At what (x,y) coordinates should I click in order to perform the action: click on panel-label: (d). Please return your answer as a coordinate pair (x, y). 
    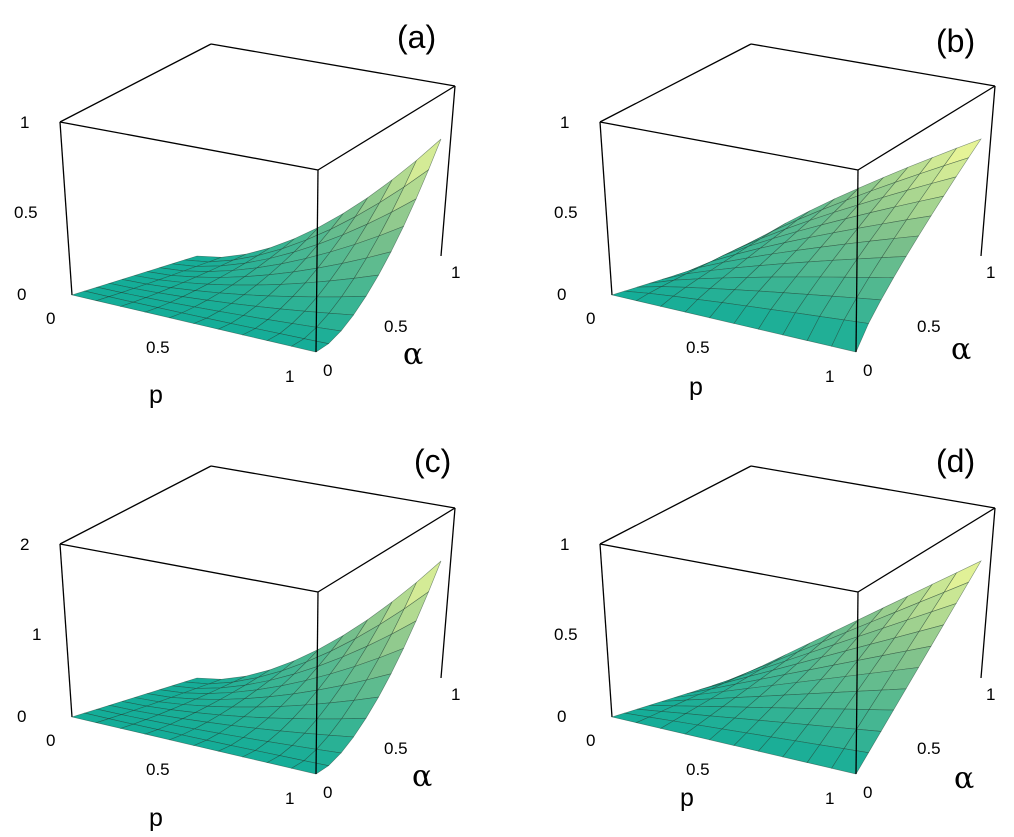
    Looking at the image, I should click on (955, 461).